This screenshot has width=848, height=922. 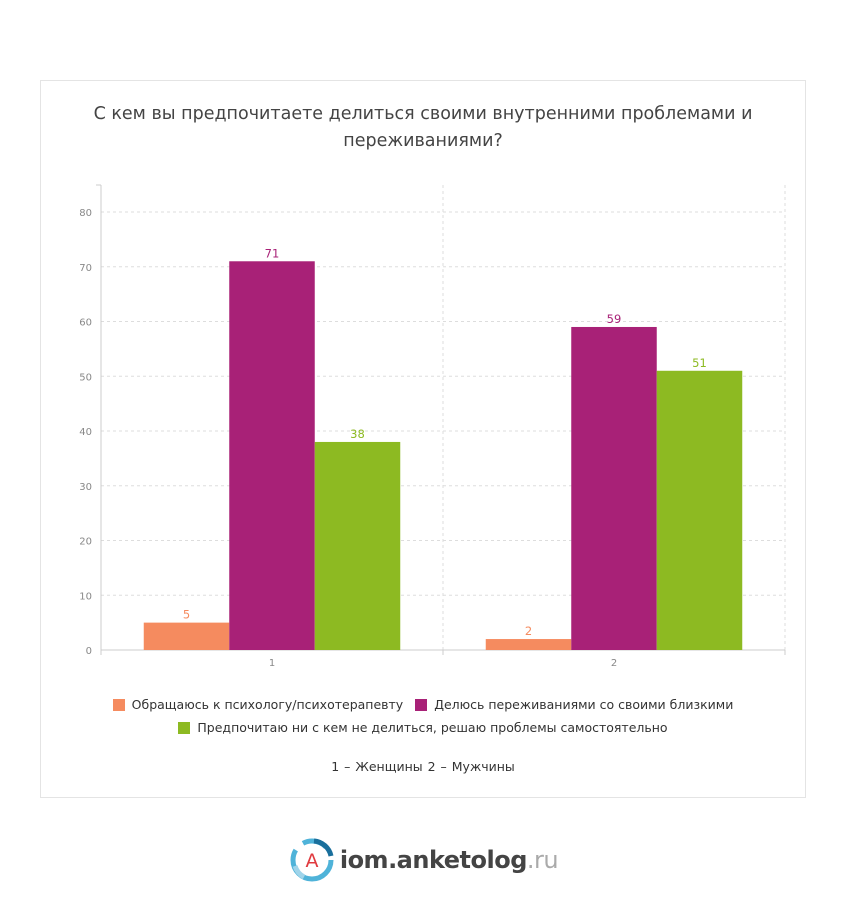 What do you see at coordinates (85, 487) in the screenshot?
I see `y-tick-label-30: 30` at bounding box center [85, 487].